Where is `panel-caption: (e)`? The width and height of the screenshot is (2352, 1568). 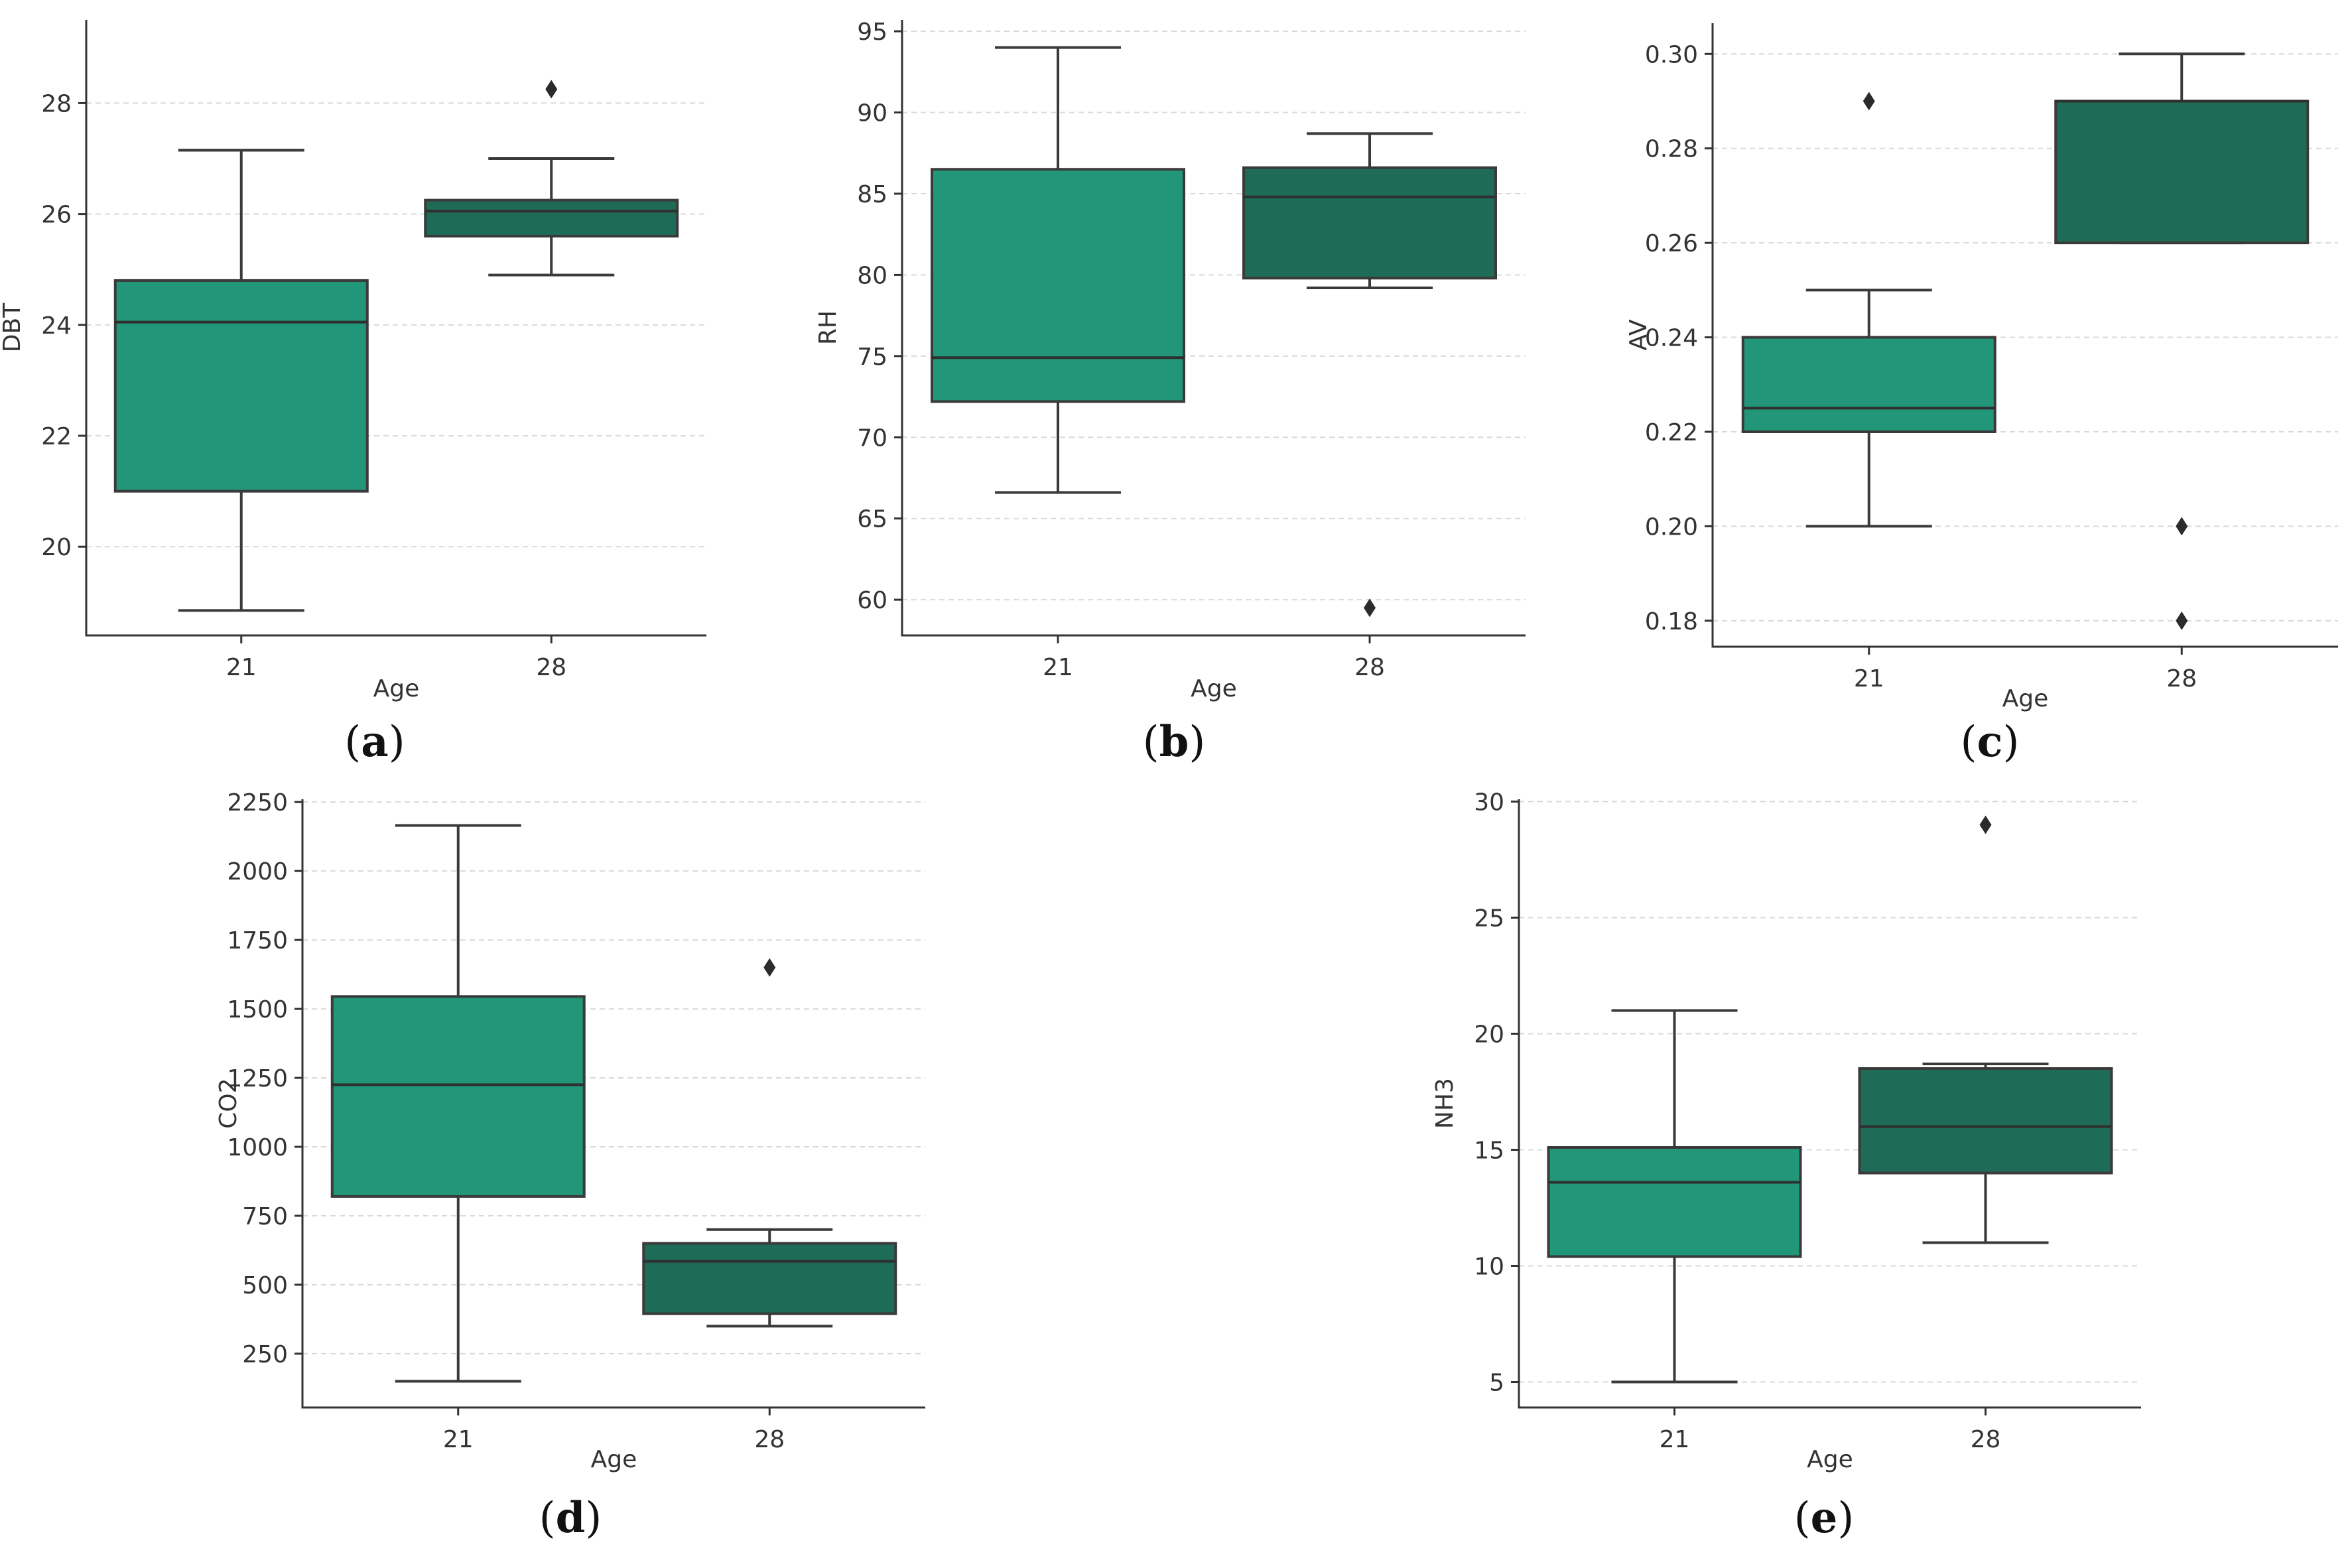
panel-caption: (e) is located at coordinates (1825, 1518).